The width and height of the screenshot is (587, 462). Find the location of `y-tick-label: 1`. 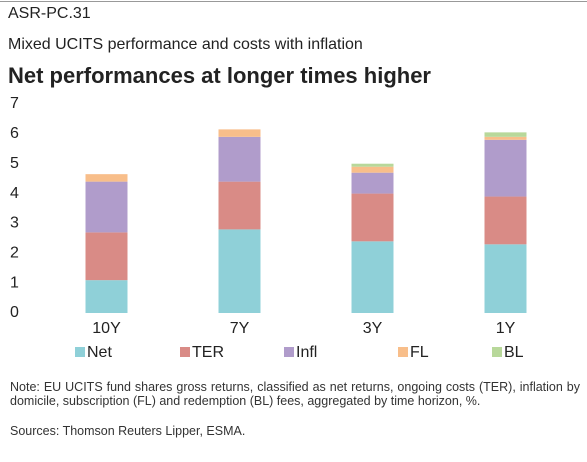

y-tick-label: 1 is located at coordinates (14, 282).